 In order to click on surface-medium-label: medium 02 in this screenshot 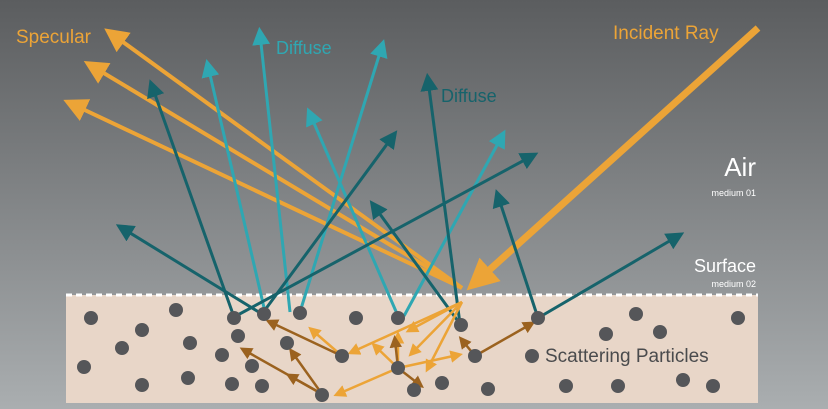, I will do `click(733, 284)`.